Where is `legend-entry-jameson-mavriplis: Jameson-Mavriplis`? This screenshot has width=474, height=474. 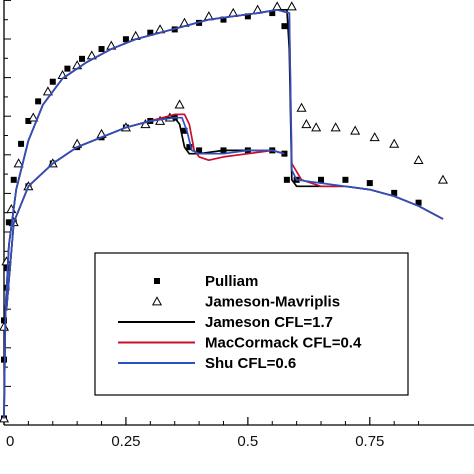 legend-entry-jameson-mavriplis: Jameson-Mavriplis is located at coordinates (245, 302).